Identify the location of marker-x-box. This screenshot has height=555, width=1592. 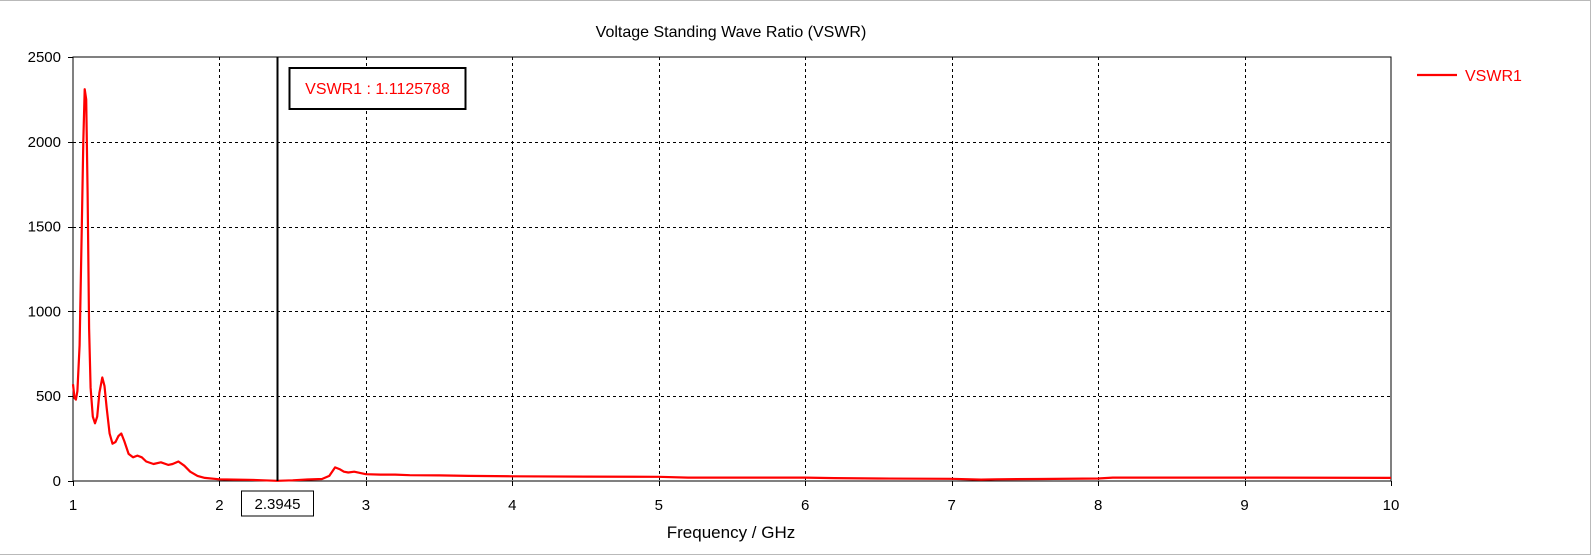
(277, 503).